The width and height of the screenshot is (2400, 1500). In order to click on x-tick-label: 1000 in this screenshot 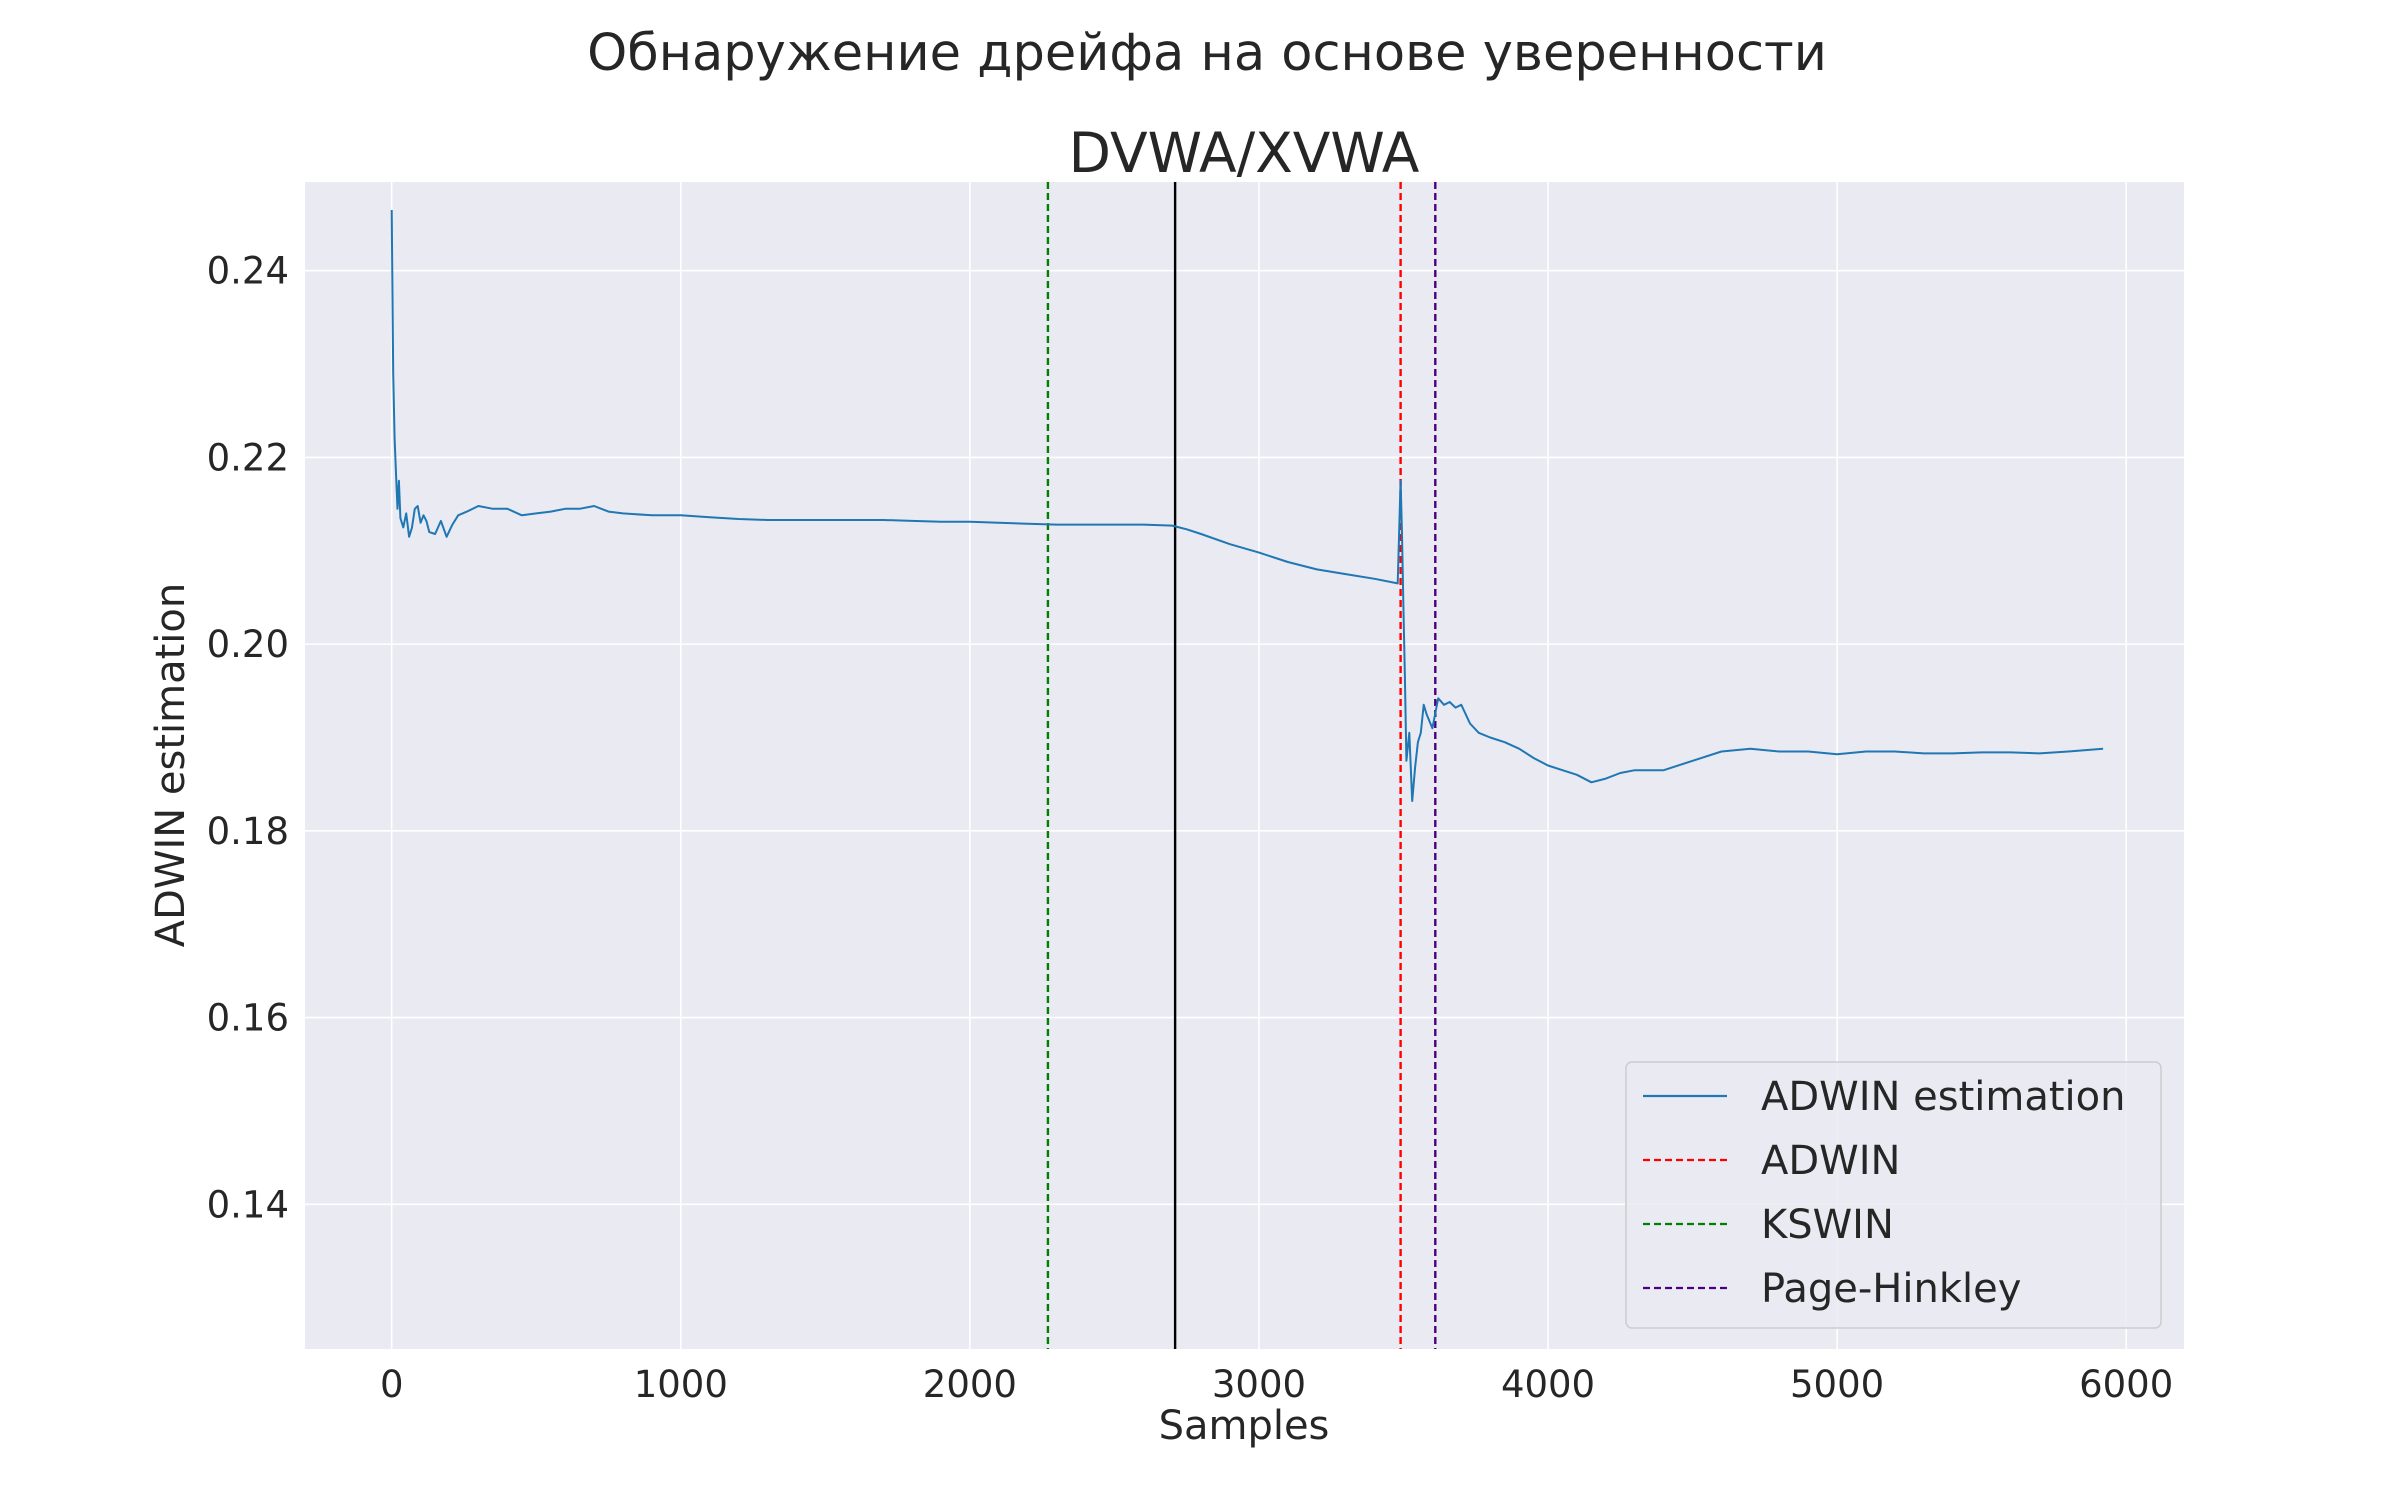, I will do `click(681, 1384)`.